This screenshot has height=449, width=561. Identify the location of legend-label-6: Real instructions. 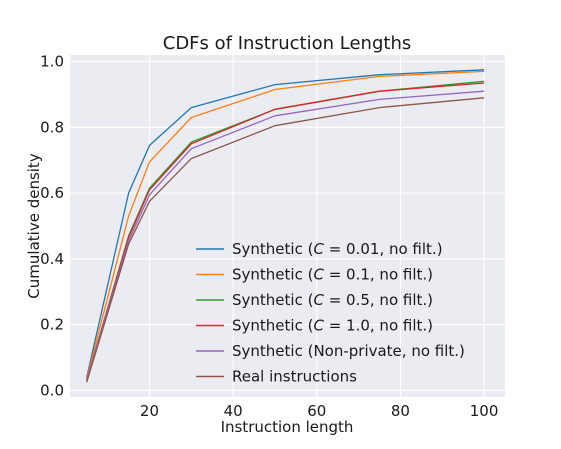
(294, 377).